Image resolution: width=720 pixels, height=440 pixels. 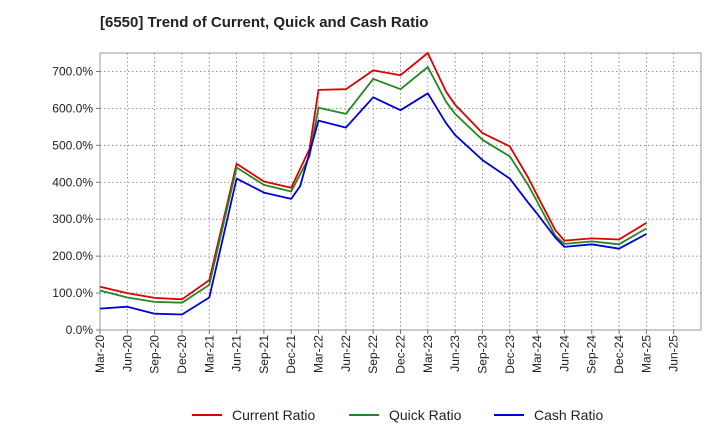 I want to click on x-tick-label: Mar-25, so click(x=646, y=354).